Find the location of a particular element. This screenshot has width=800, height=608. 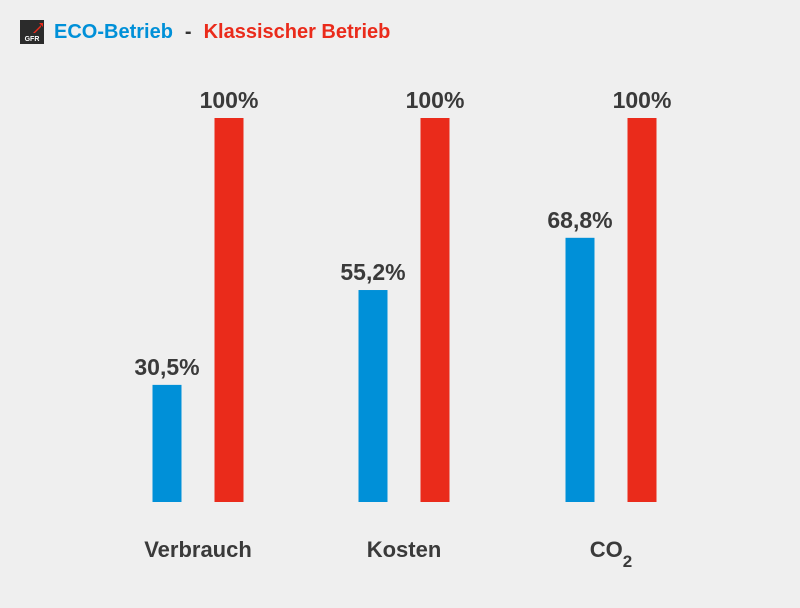

category-label-2: CO2 is located at coordinates (611, 554).